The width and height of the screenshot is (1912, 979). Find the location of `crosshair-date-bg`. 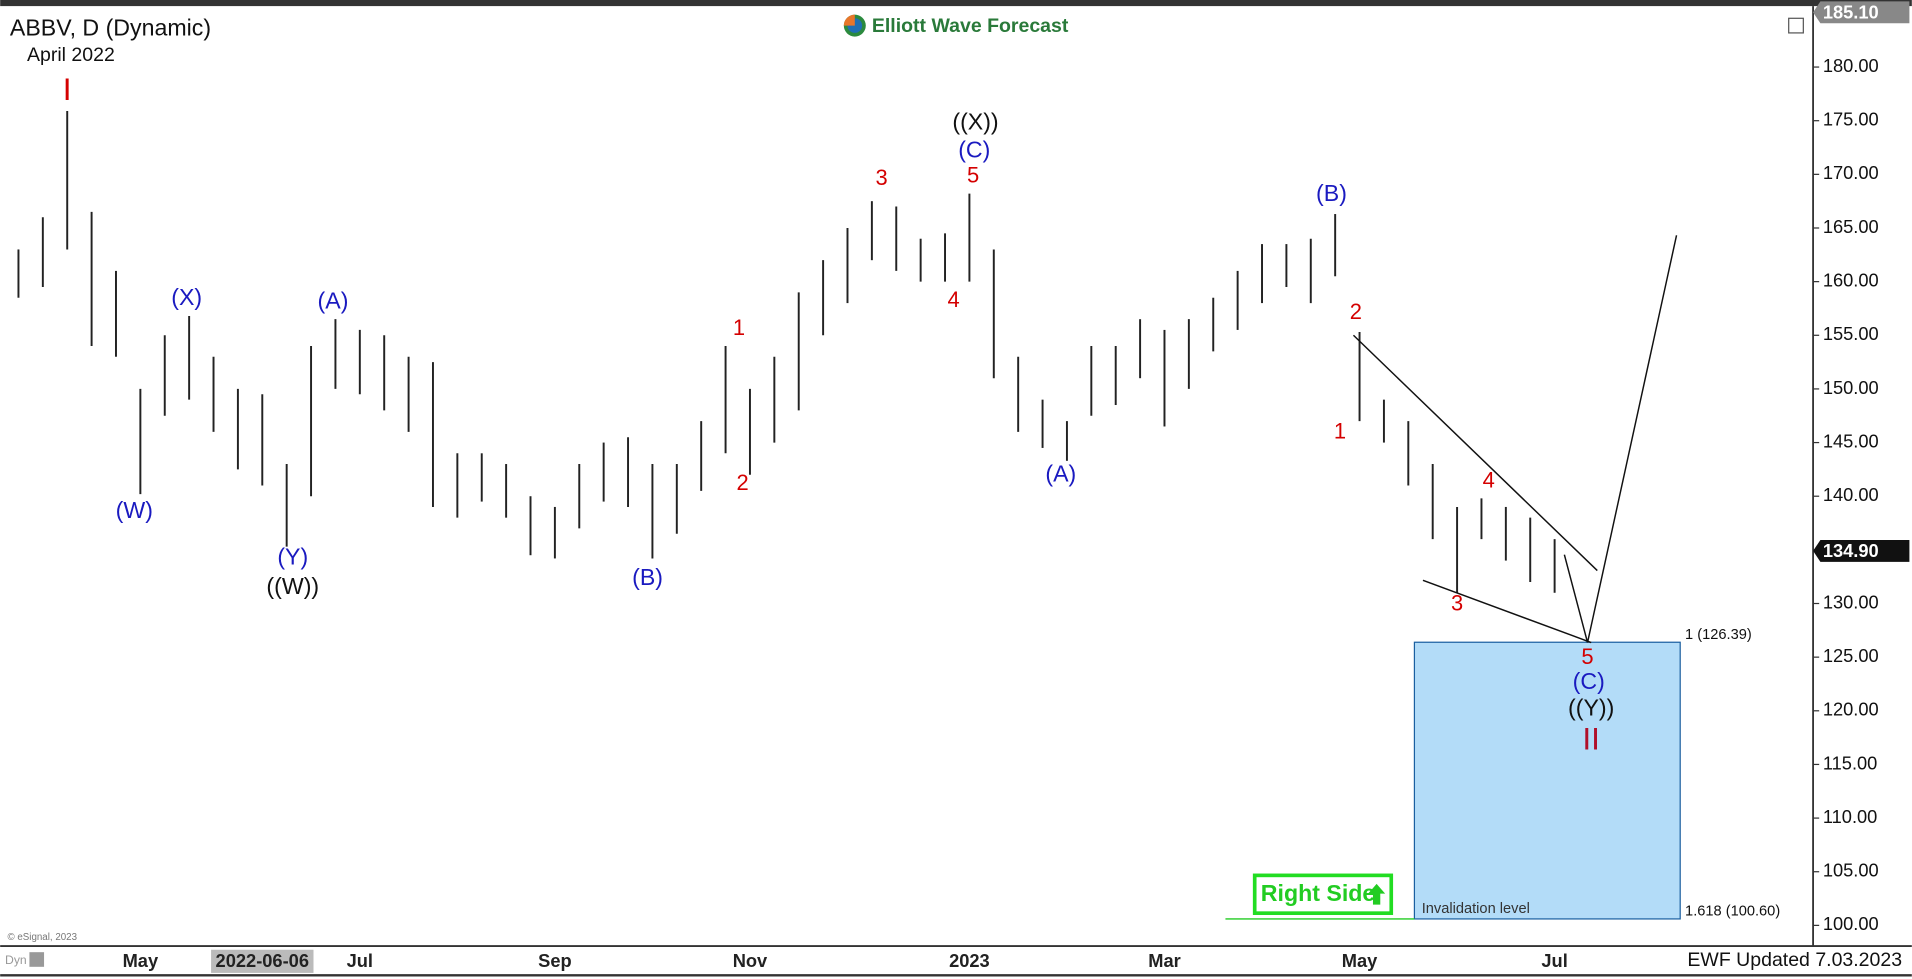

crosshair-date-bg is located at coordinates (262, 961).